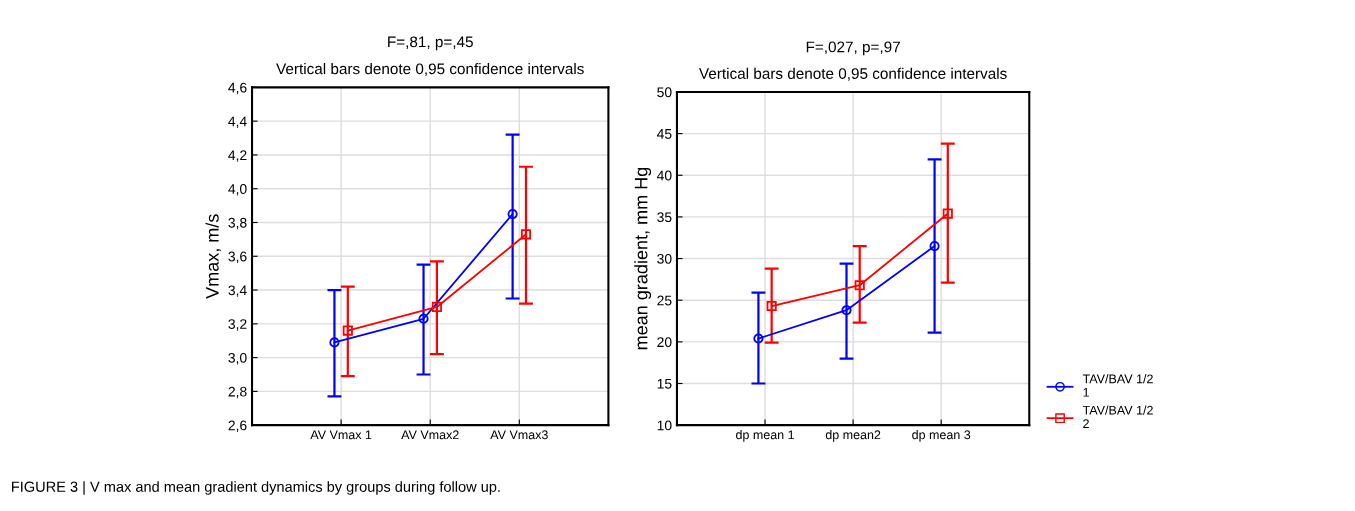 Image resolution: width=1355 pixels, height=511 pixels. What do you see at coordinates (237, 291) in the screenshot?
I see `y-tick-label: 3,4` at bounding box center [237, 291].